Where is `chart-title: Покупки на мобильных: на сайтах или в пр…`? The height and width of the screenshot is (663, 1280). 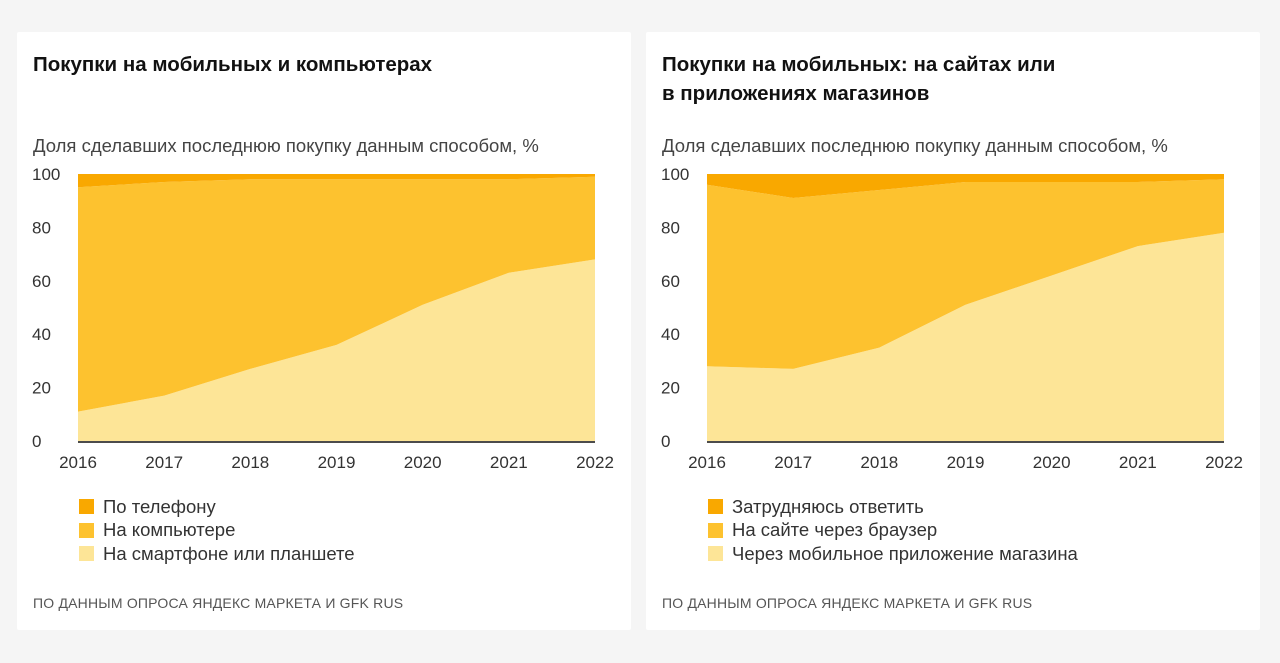 chart-title: Покупки на мобильных: на сайтах или в пр… is located at coordinates (942, 79).